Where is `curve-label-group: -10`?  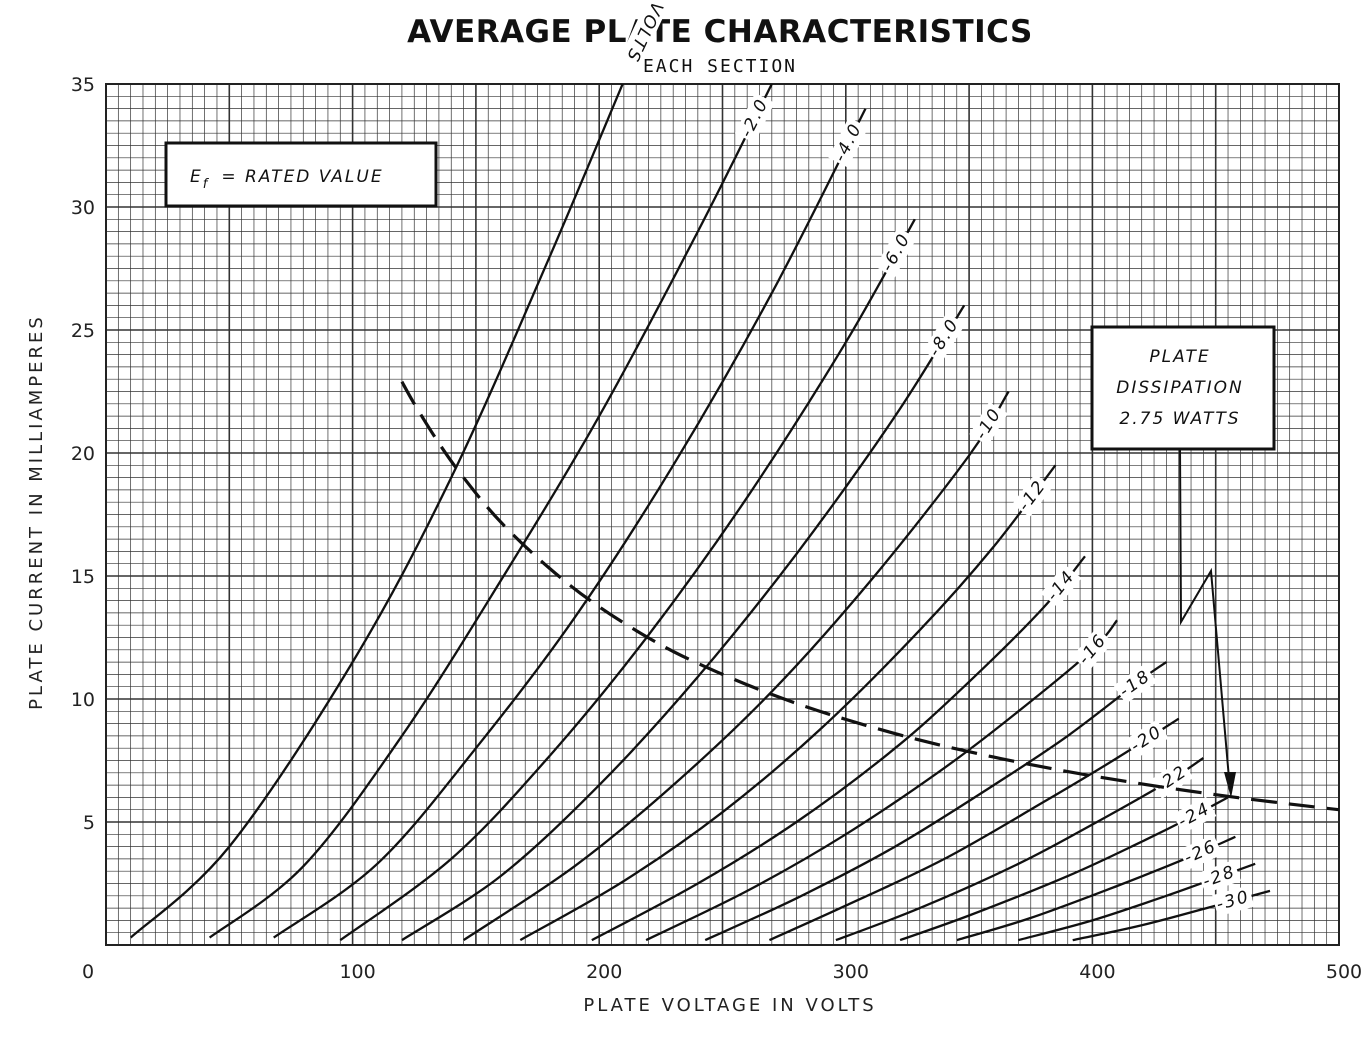
curve-label-group: -10 is located at coordinates (988, 423).